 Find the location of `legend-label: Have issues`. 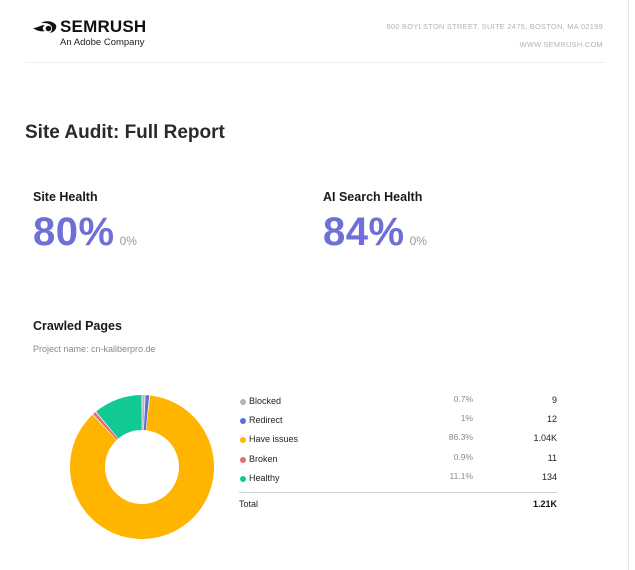

legend-label: Have issues is located at coordinates (274, 439).